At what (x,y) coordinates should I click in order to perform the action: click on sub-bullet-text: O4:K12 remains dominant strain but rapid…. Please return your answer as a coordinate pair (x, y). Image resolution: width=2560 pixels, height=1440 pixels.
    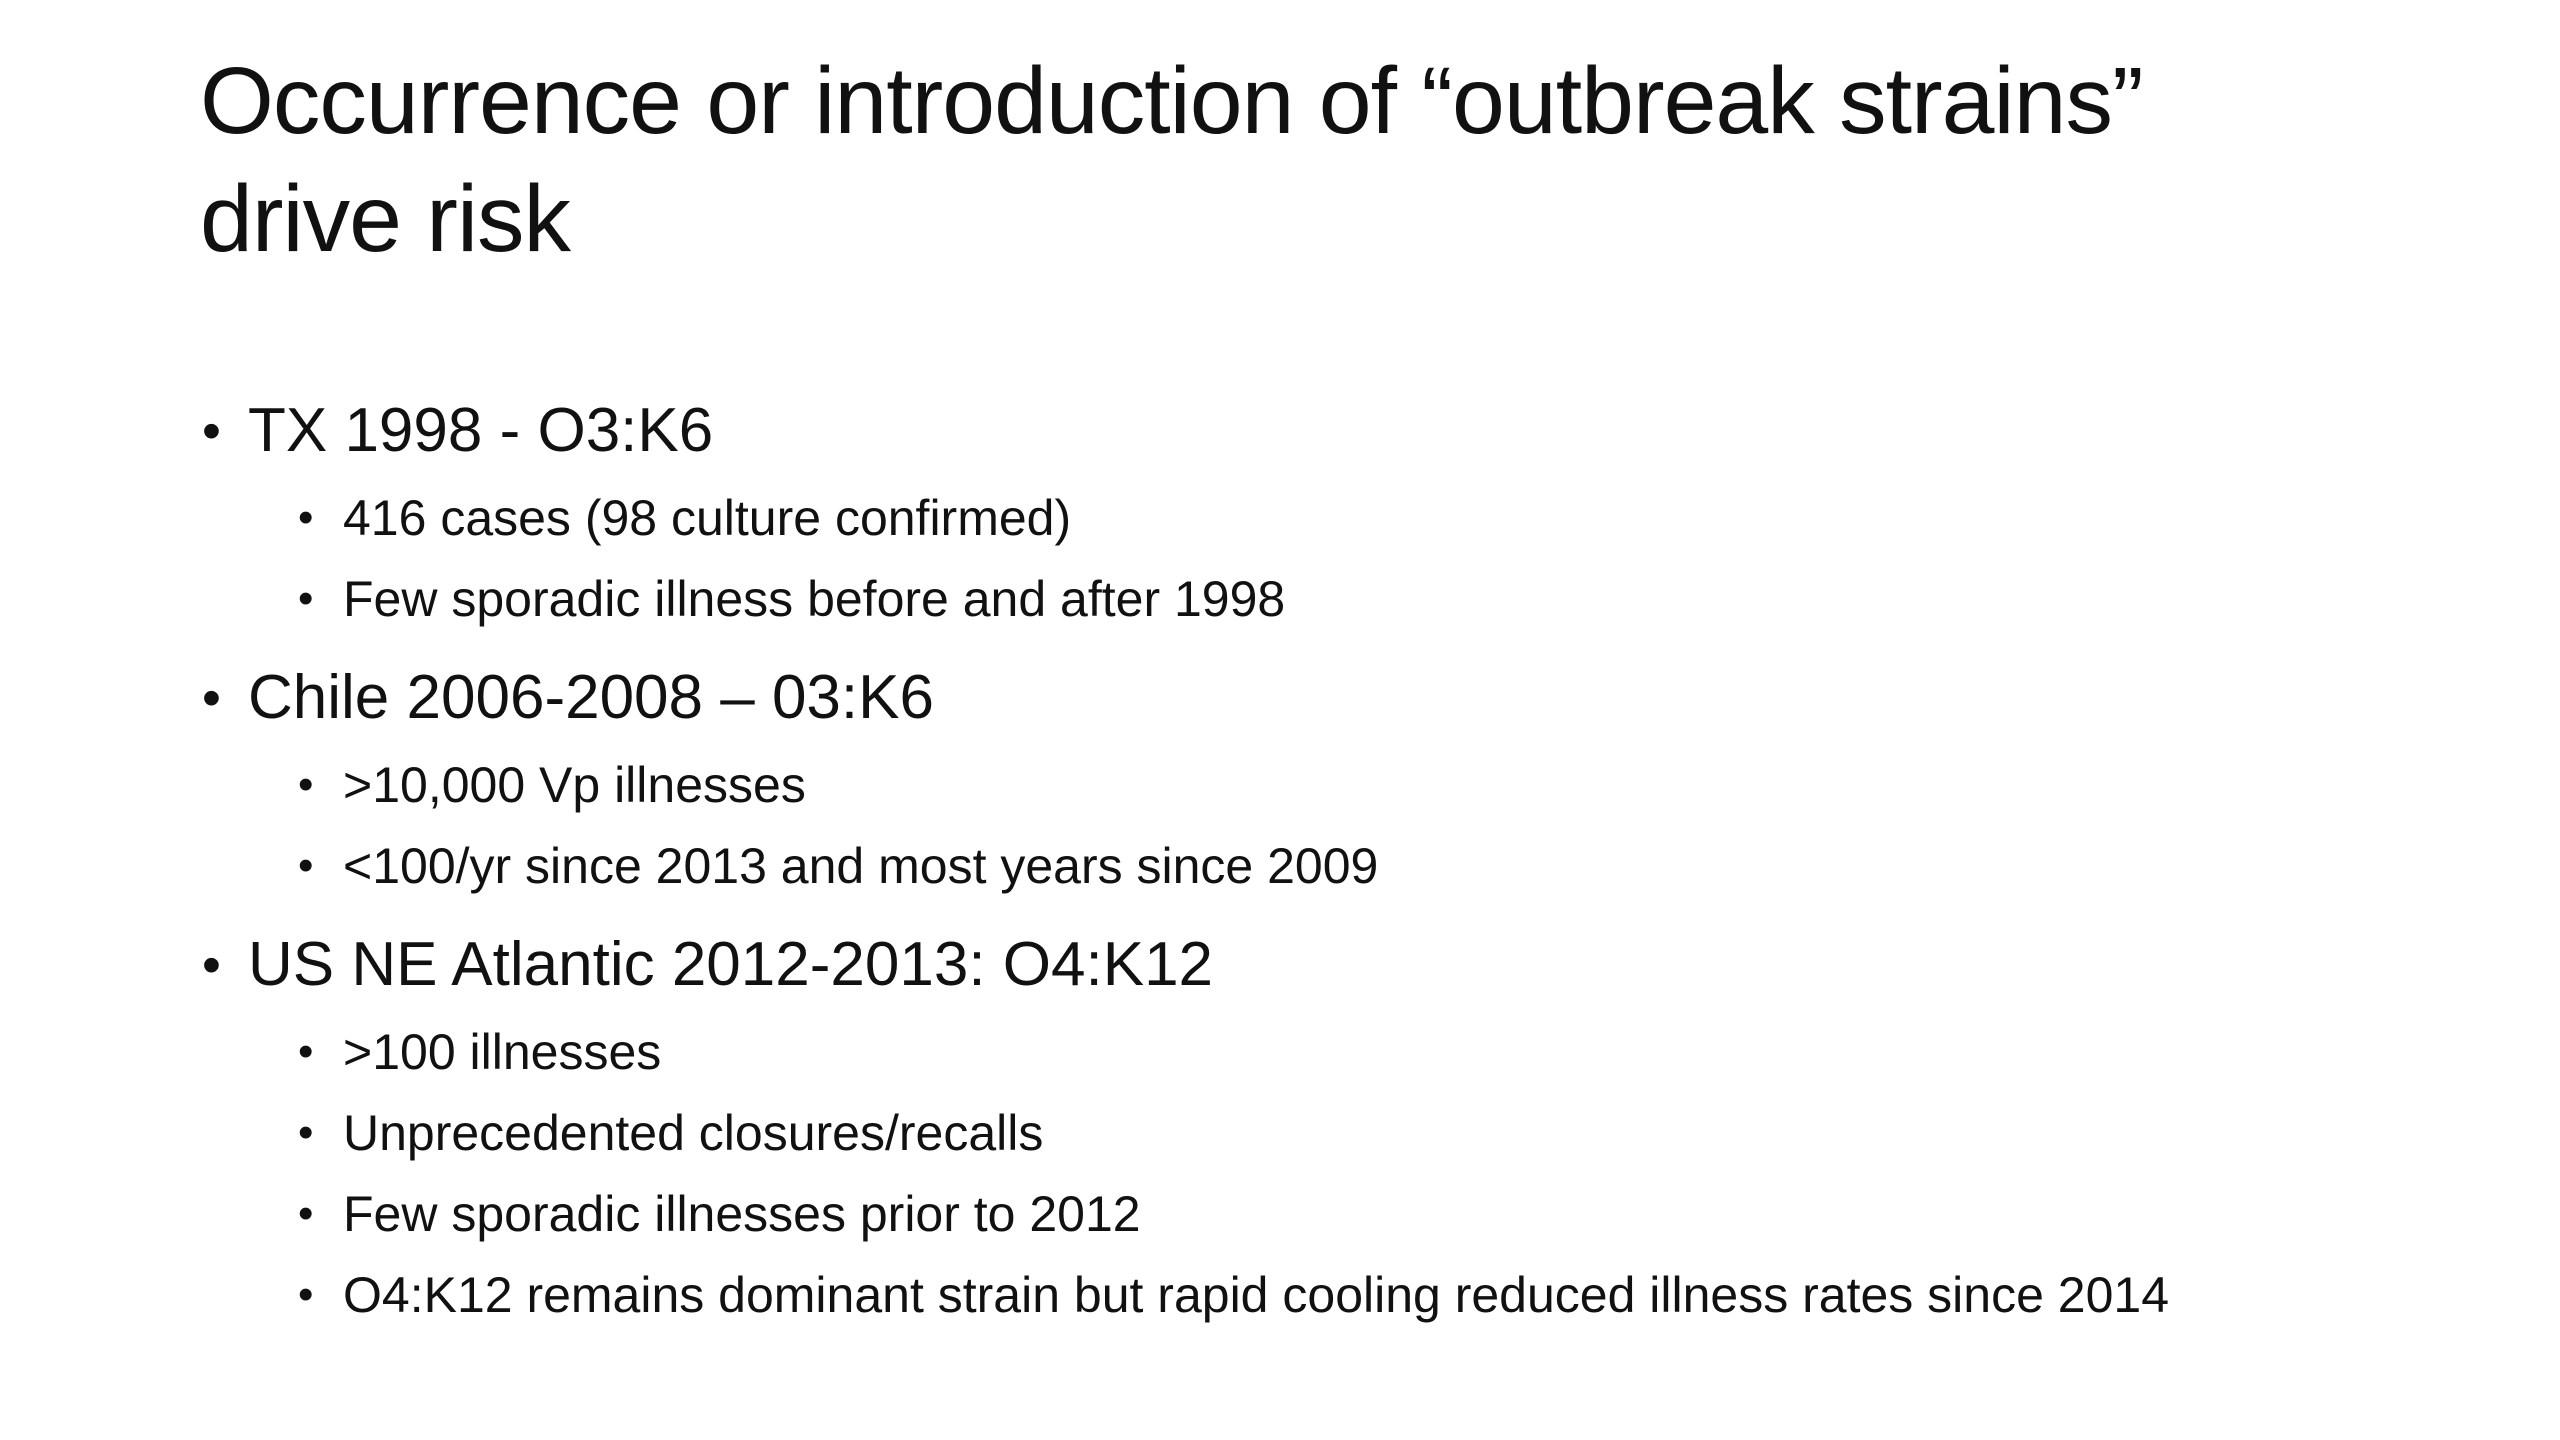
    Looking at the image, I should click on (1256, 1295).